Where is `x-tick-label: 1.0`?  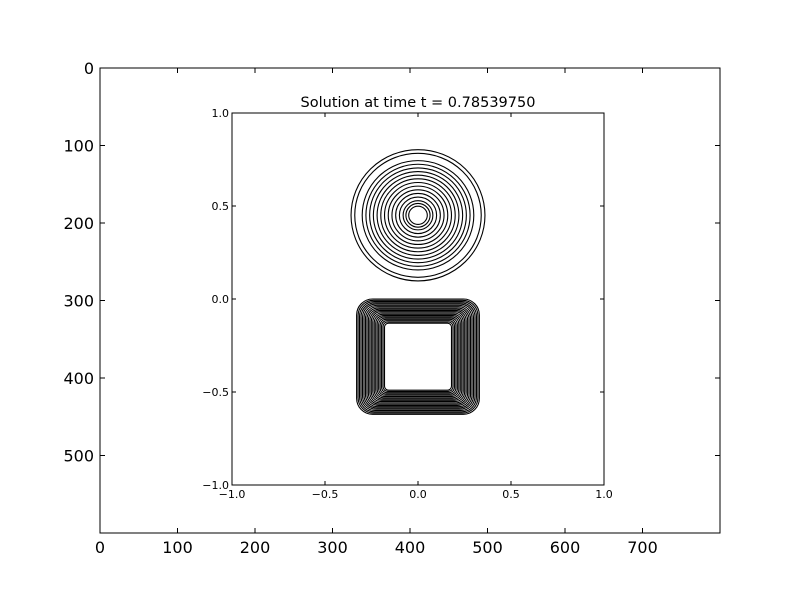 x-tick-label: 1.0 is located at coordinates (604, 494).